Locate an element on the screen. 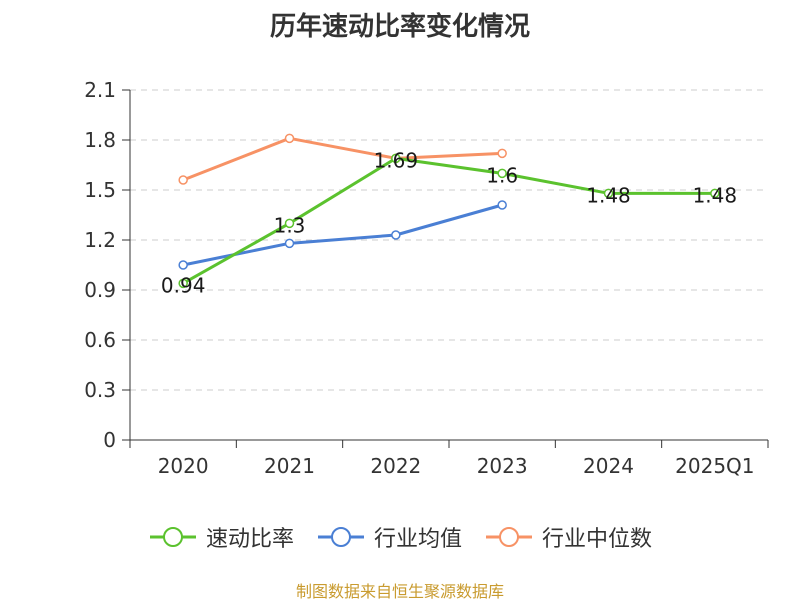  y-tick-label: 0 is located at coordinates (109, 440).